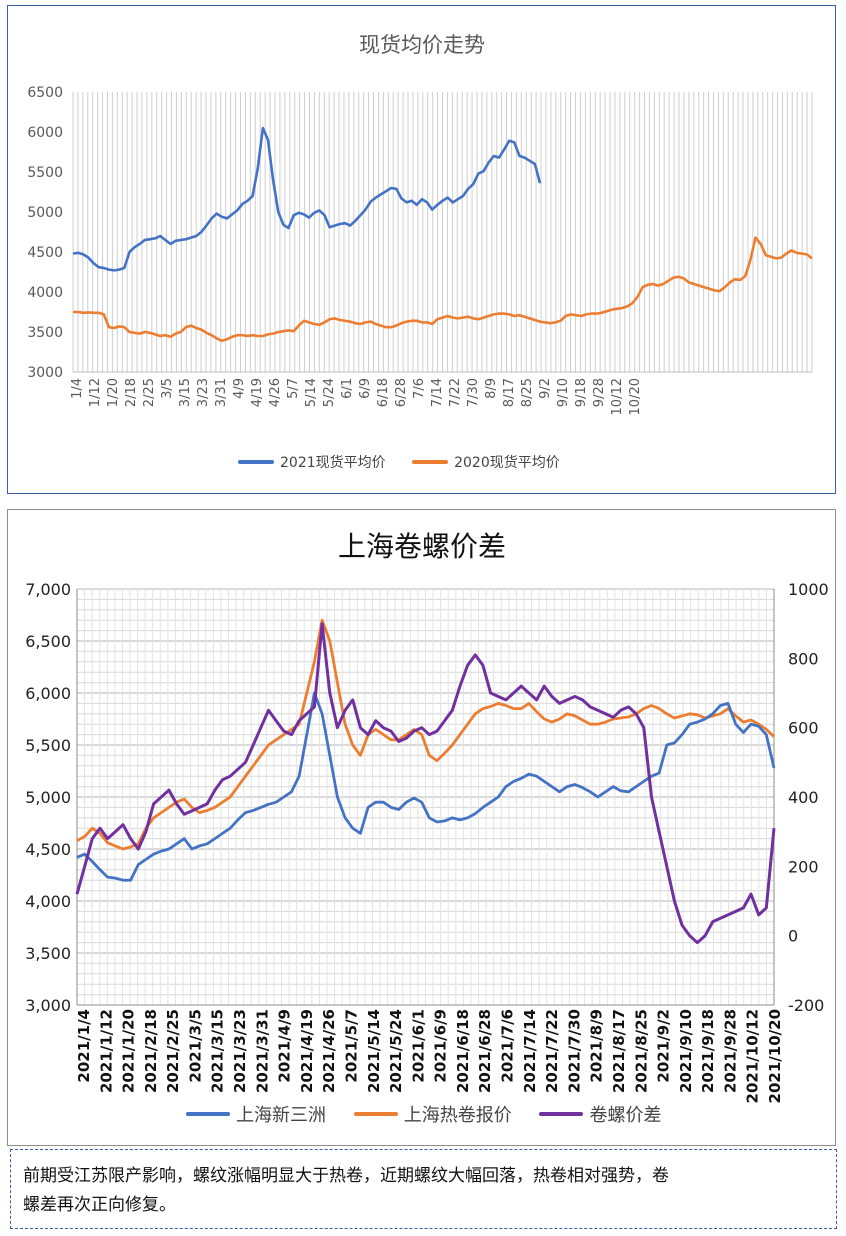 This screenshot has height=1236, width=846. Describe the element at coordinates (45, 293) in the screenshot. I see `chart1-y-tick-label: 4000` at that location.